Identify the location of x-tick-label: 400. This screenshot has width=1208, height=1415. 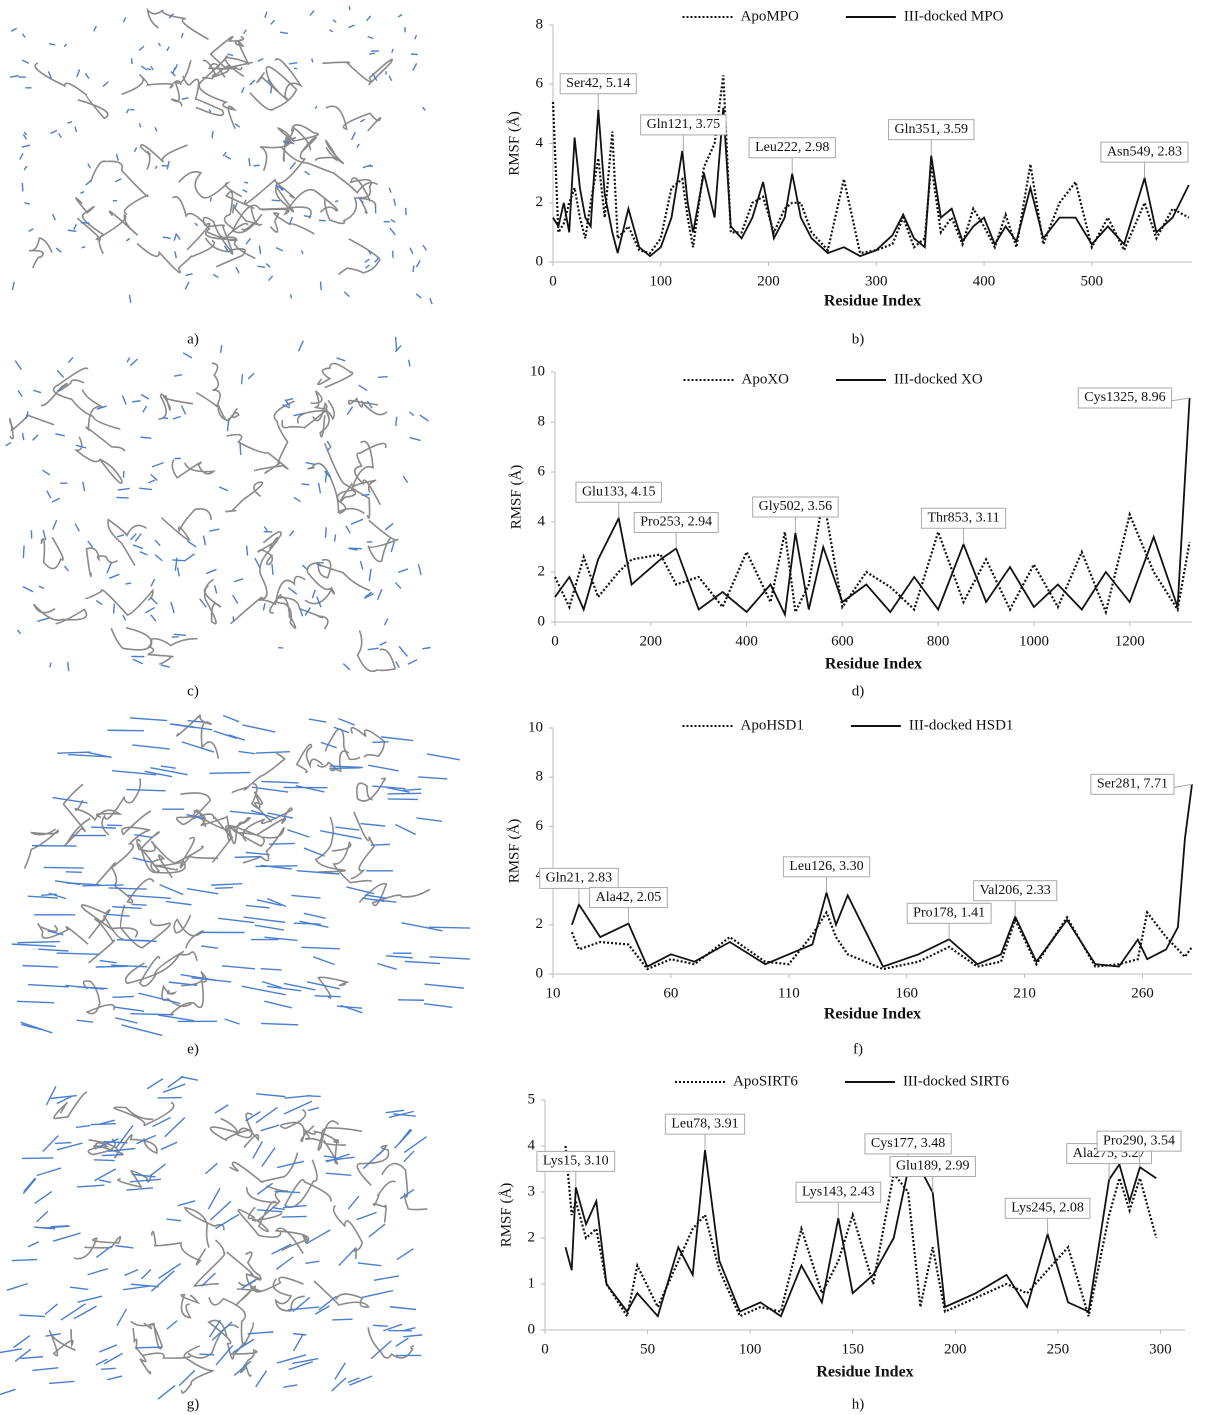
(984, 281).